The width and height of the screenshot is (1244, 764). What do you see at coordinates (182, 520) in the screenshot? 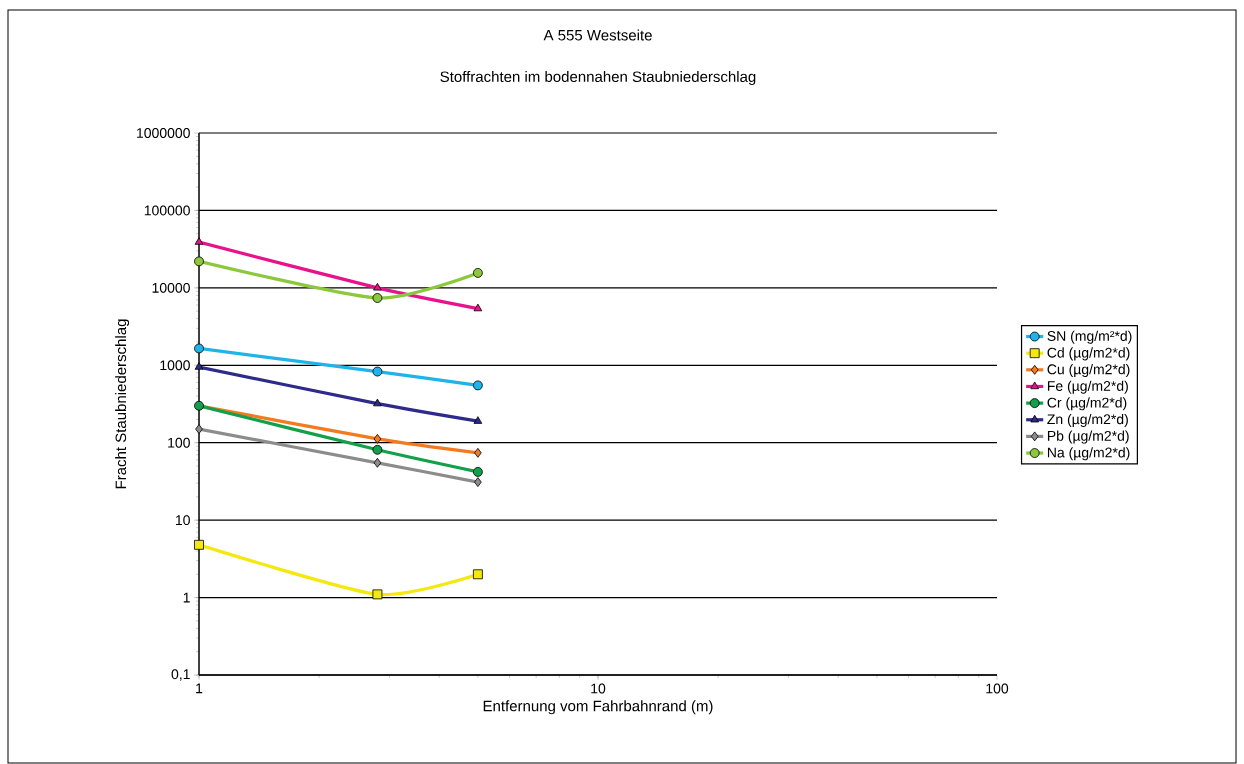
I see `y-tick-label: 10` at bounding box center [182, 520].